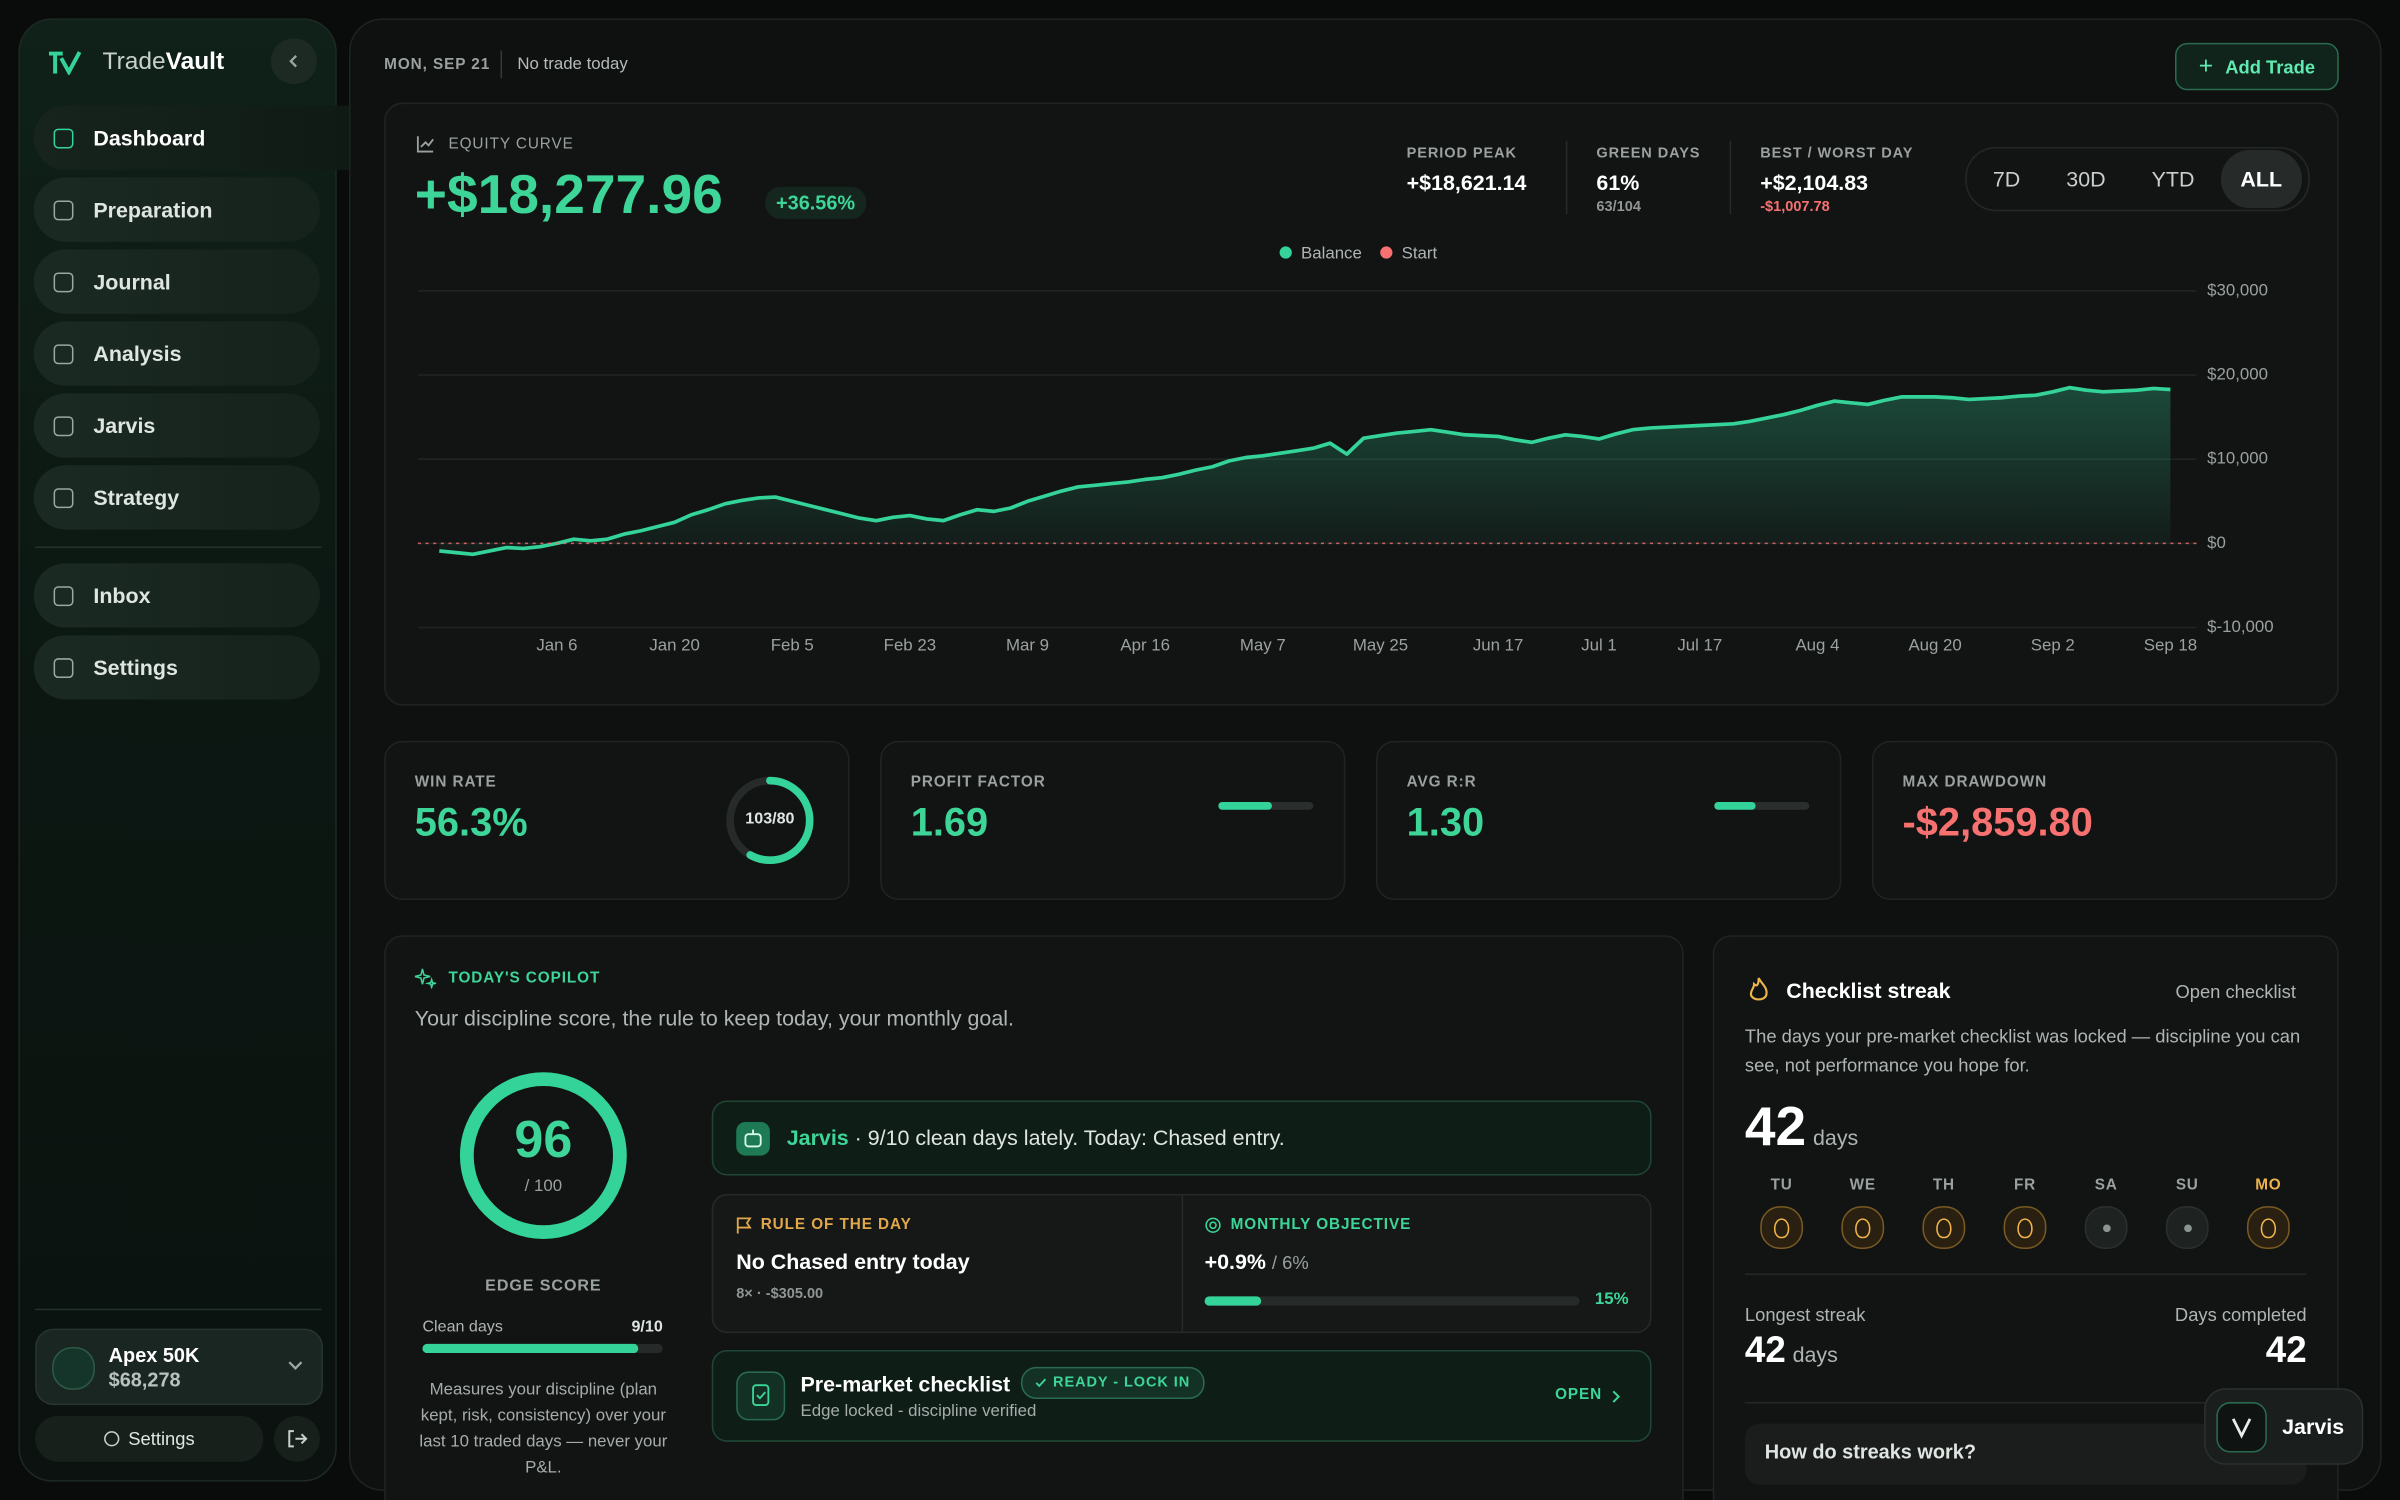 The width and height of the screenshot is (2400, 1500). Describe the element at coordinates (1245, 806) in the screenshot. I see `metric-bar-fill` at that location.